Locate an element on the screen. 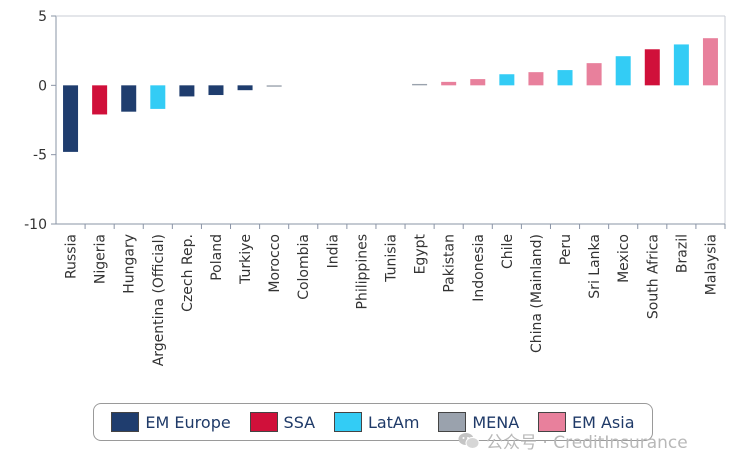 The height and width of the screenshot is (469, 750). x-tick-label: Sri Lanka is located at coordinates (595, 266).